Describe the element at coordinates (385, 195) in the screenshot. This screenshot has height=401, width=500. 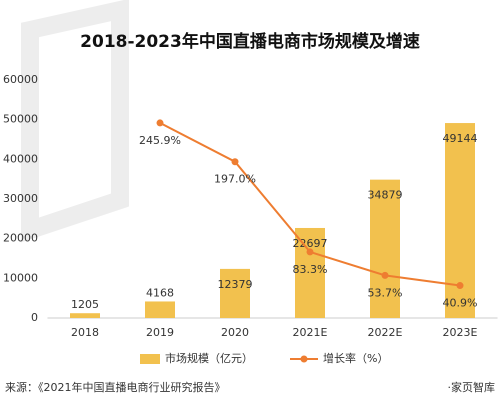
I see `bar-value-label: 34879` at that location.